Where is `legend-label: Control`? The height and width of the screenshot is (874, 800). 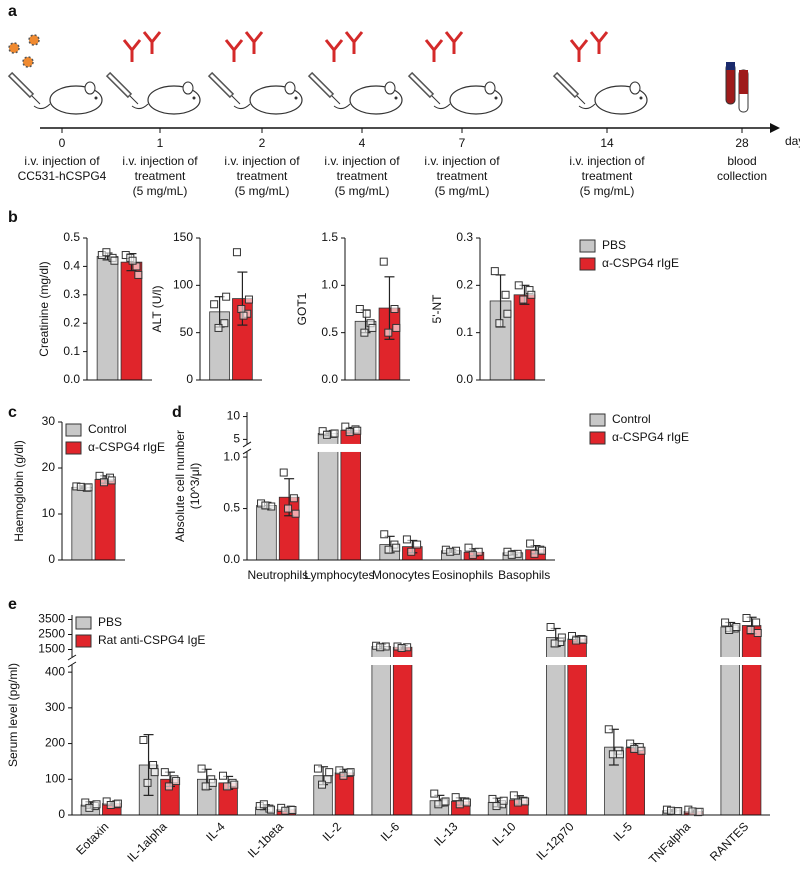 legend-label: Control is located at coordinates (631, 419).